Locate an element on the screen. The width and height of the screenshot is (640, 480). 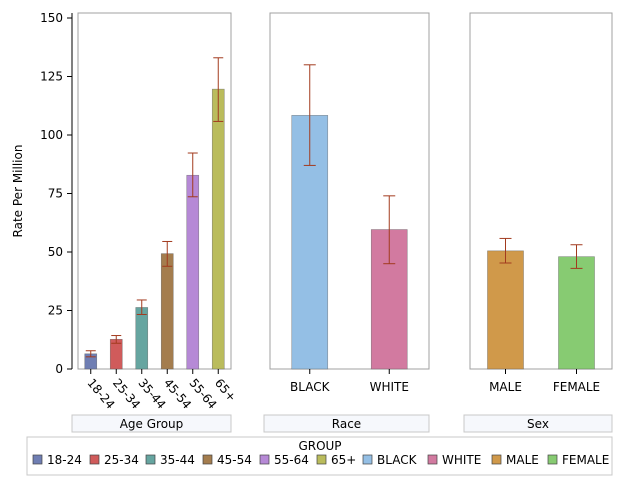
x-tick-label: WHITE is located at coordinates (389, 387).